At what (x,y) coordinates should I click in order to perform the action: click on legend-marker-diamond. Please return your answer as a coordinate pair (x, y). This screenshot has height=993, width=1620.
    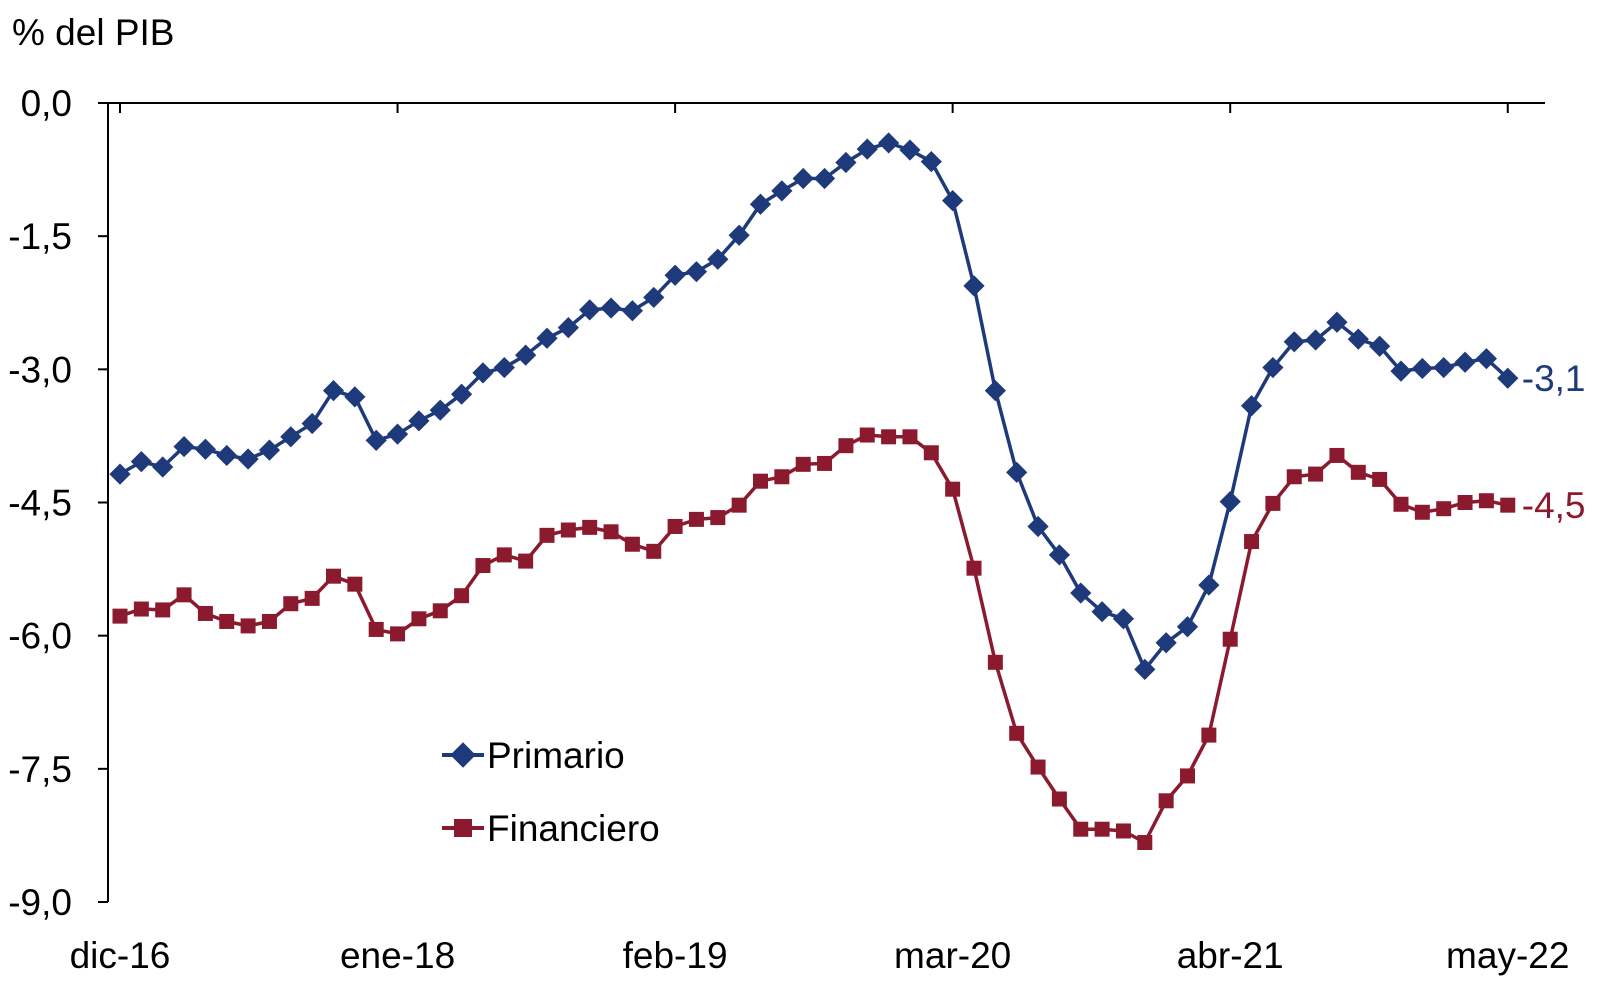
    Looking at the image, I should click on (463, 755).